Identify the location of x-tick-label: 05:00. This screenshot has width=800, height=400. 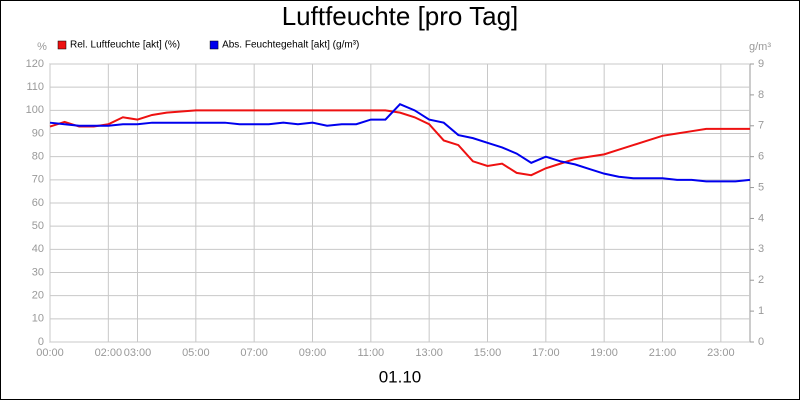
(196, 353).